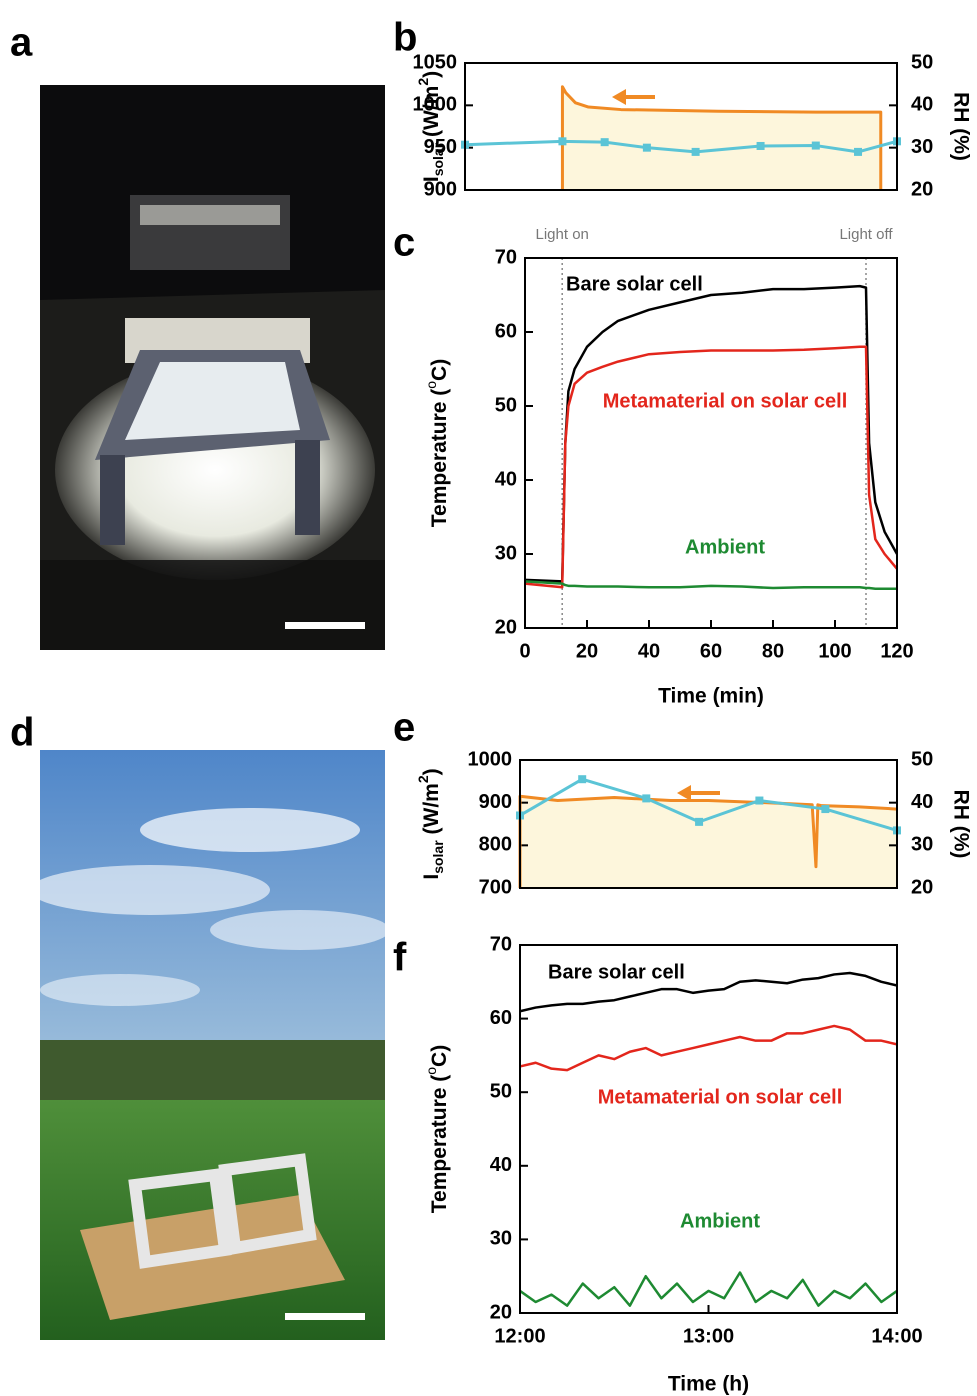 The image size is (977, 1396). I want to click on x-tick-label: 100, so click(834, 651).